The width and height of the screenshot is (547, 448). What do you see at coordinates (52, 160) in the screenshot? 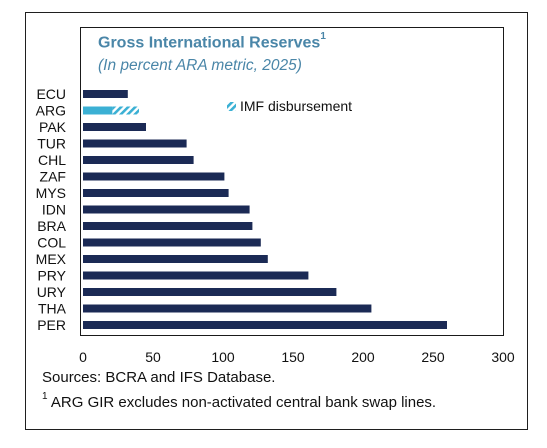
I see `category-label-chl: CHL` at bounding box center [52, 160].